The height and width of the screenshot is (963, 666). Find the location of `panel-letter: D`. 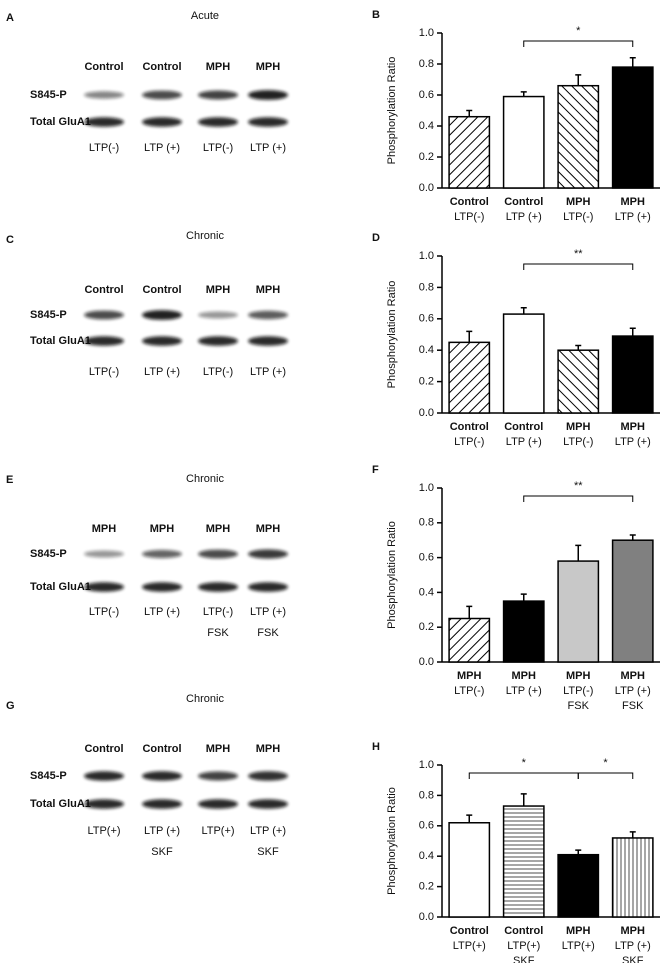

panel-letter: D is located at coordinates (376, 238).